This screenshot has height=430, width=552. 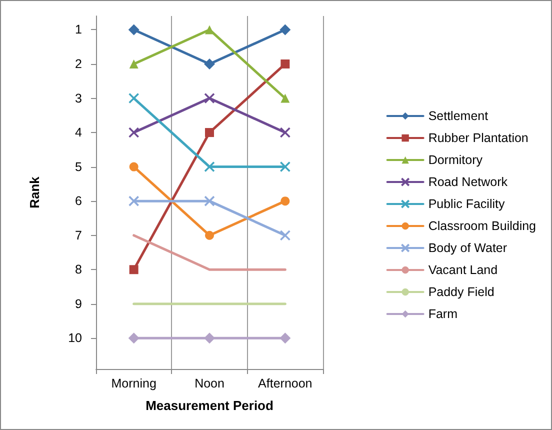 I want to click on legend-label: Farm, so click(x=443, y=314).